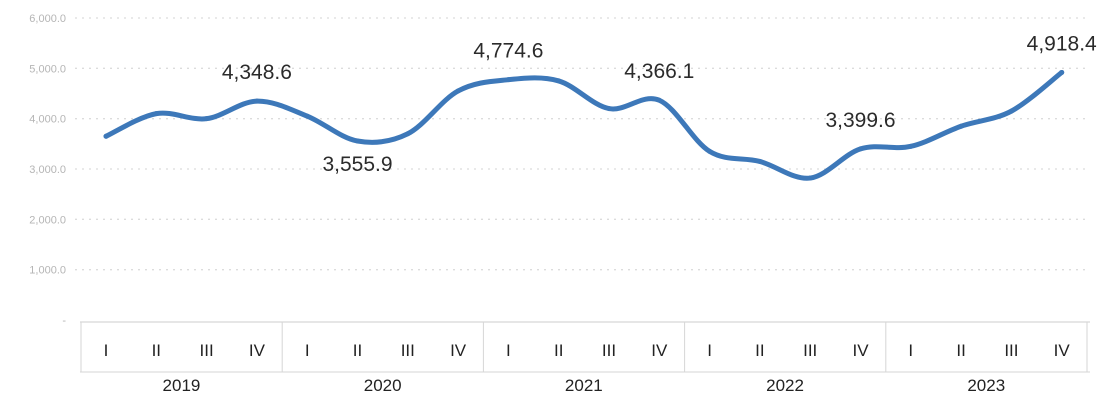 Image resolution: width=1106 pixels, height=397 pixels. What do you see at coordinates (182, 385) in the screenshot?
I see `year-label: 2019` at bounding box center [182, 385].